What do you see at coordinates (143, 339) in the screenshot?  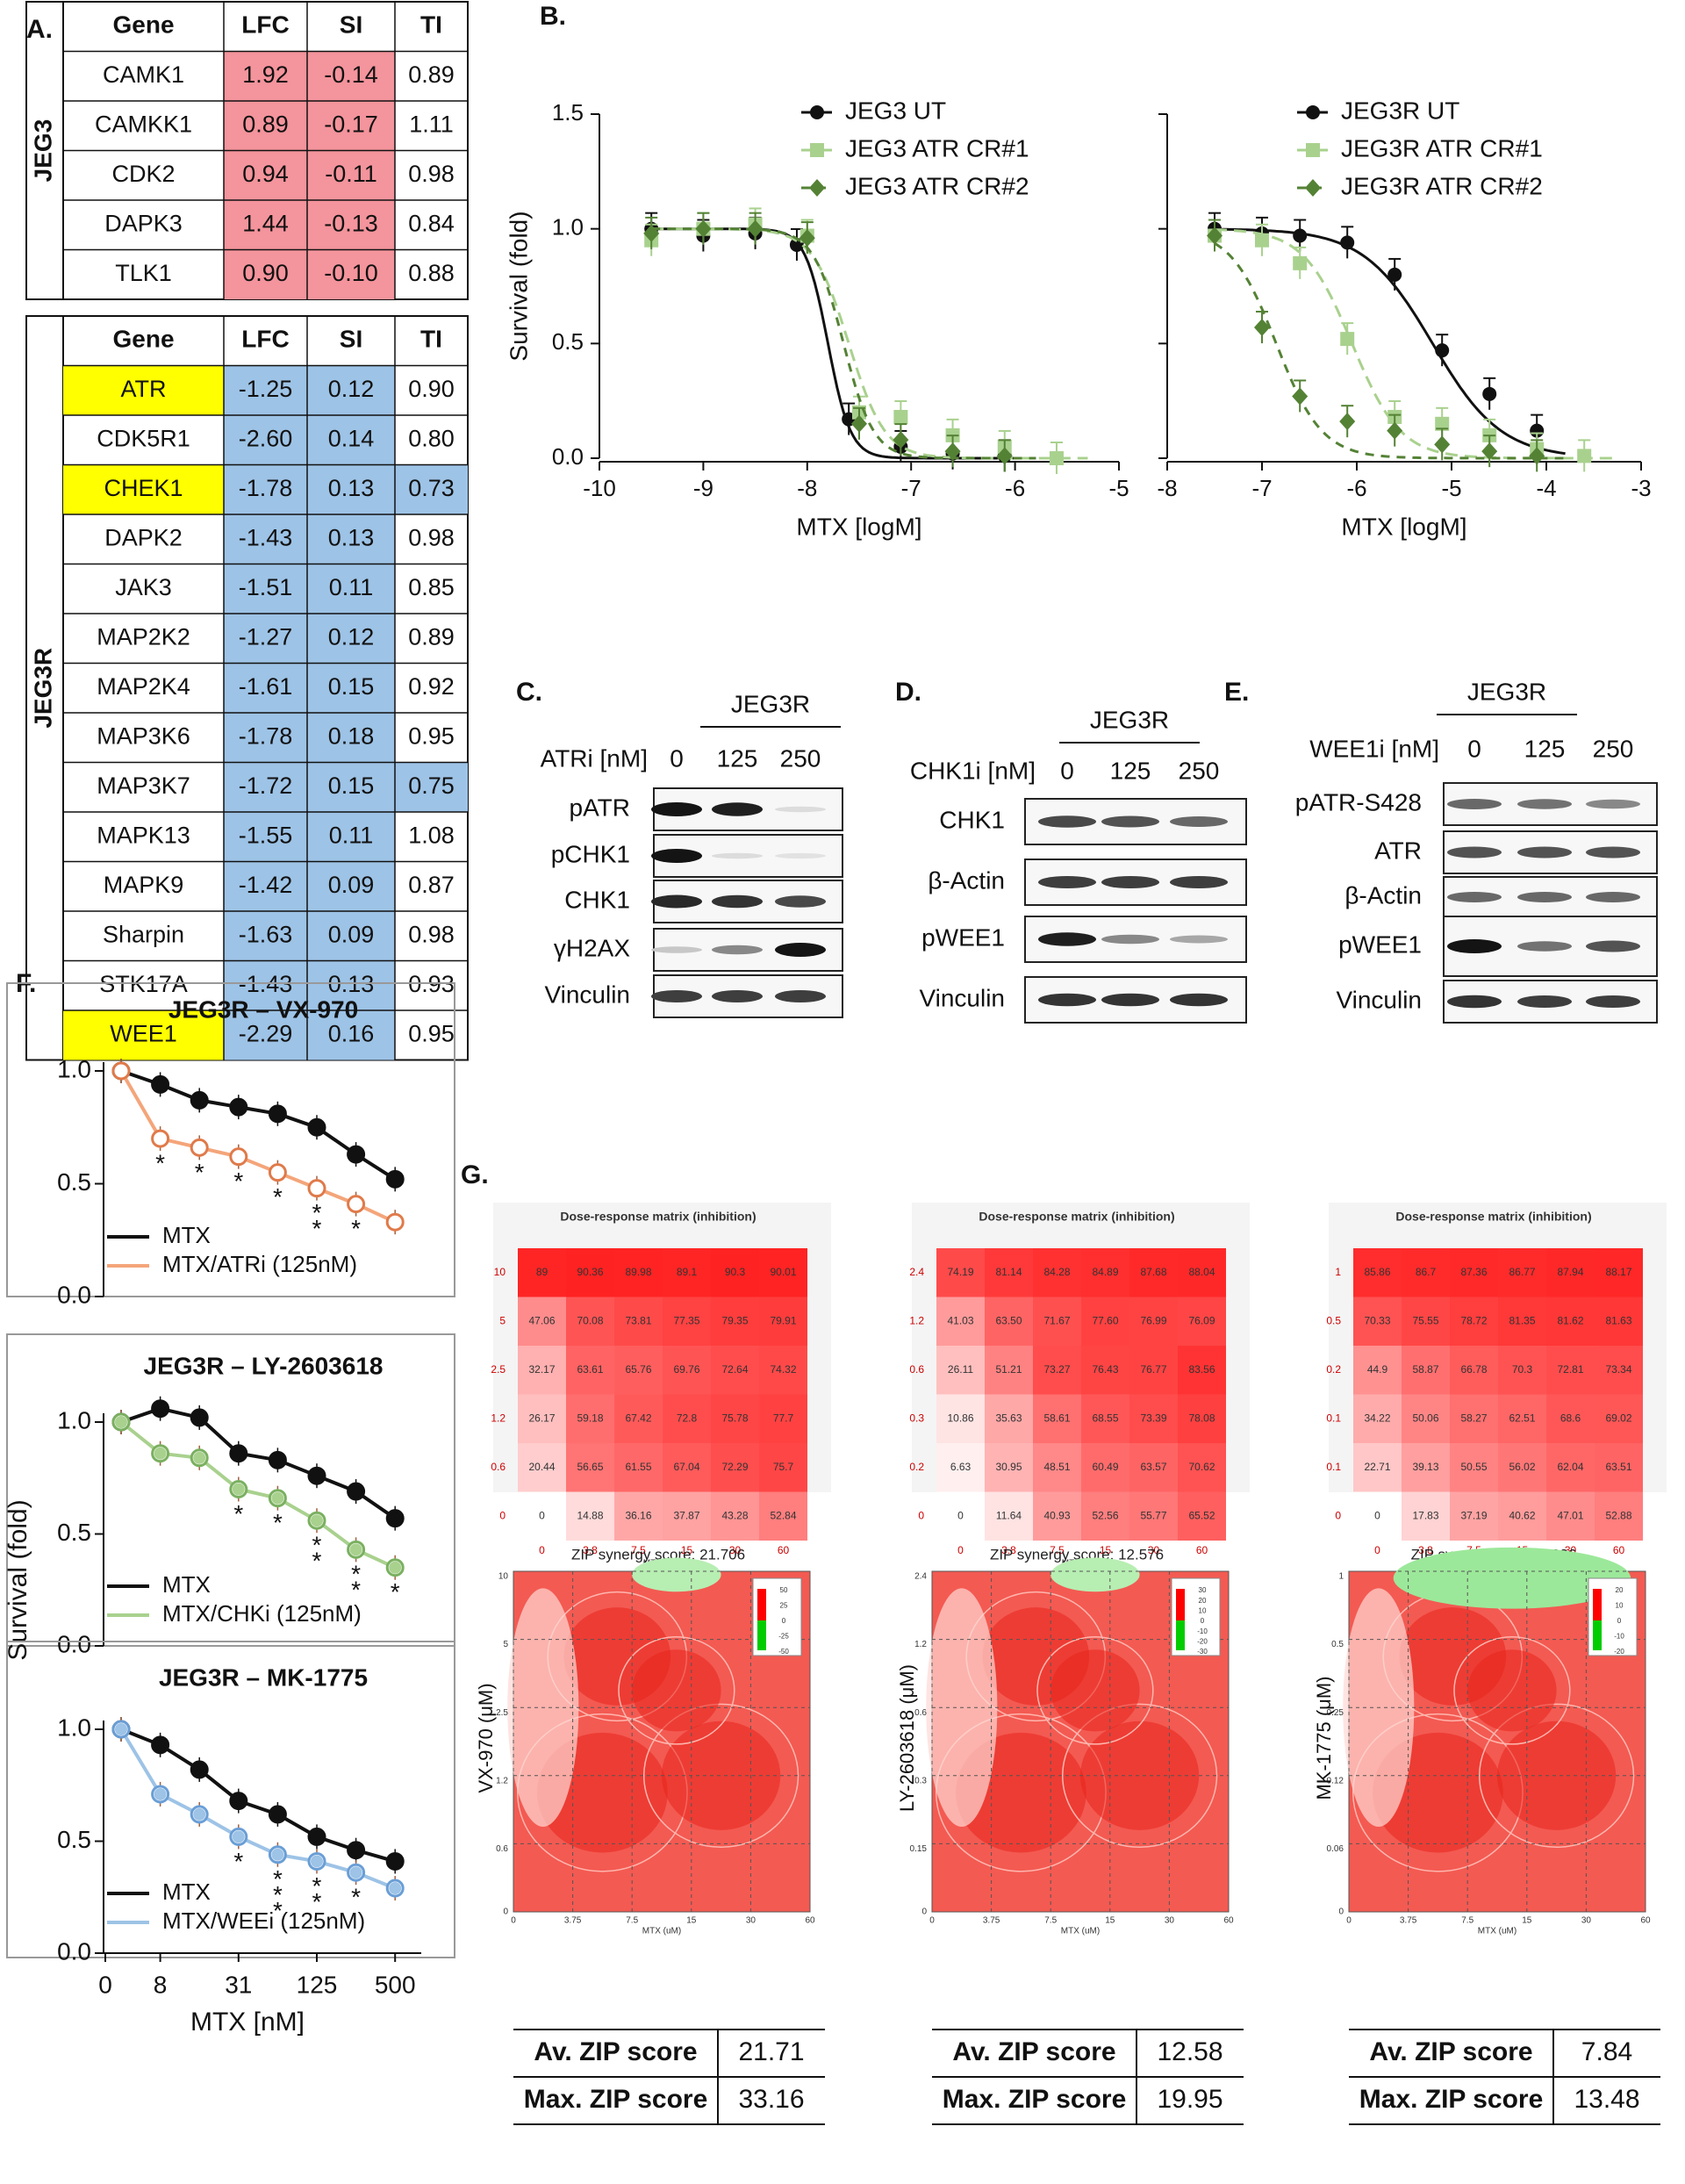 I see `table-header-gene: Gene` at bounding box center [143, 339].